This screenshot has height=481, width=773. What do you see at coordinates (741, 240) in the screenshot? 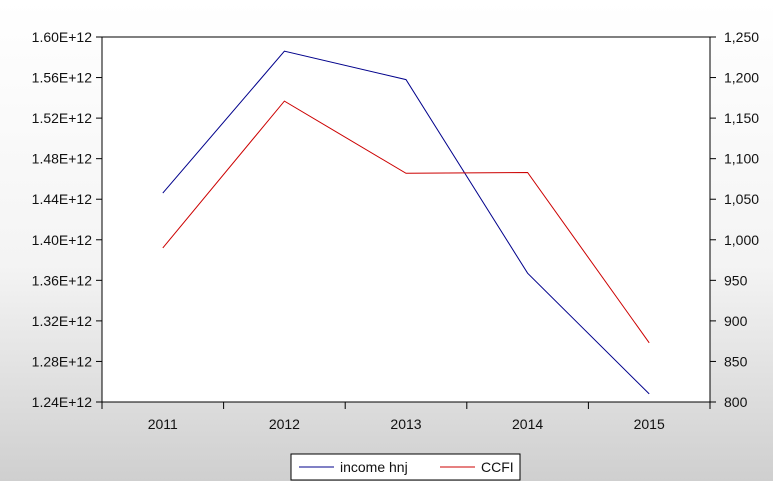
I see `right-tick-label: 1,000` at bounding box center [741, 240].